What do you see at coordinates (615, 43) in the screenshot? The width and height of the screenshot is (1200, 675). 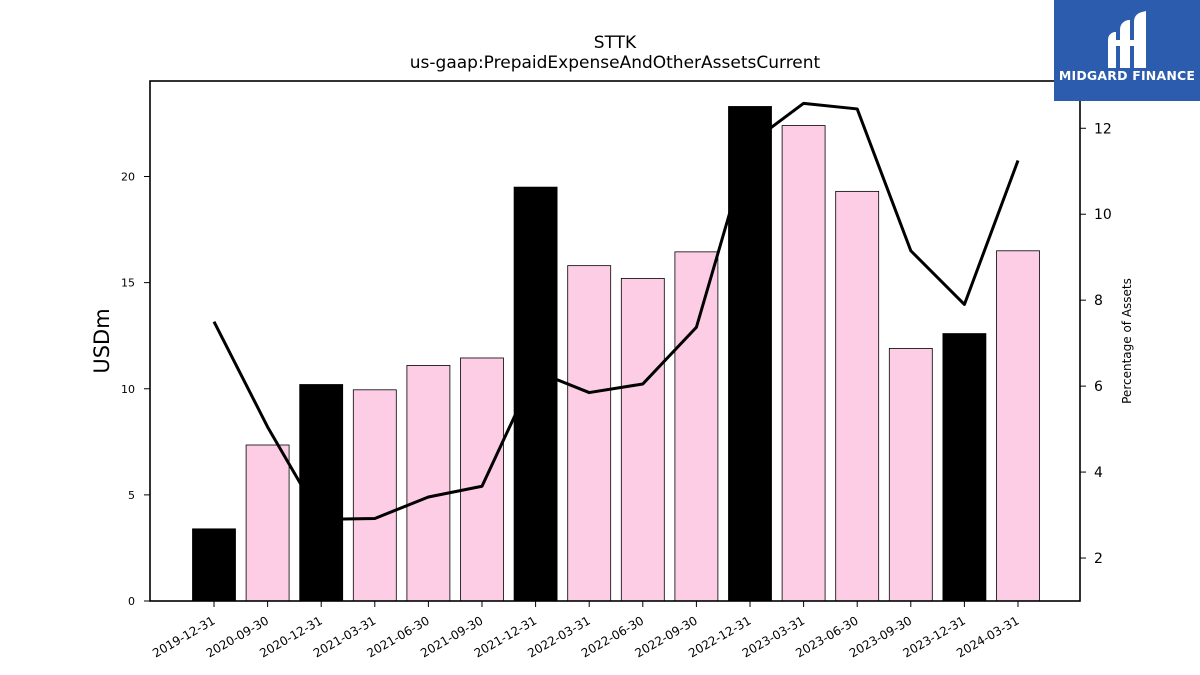 I see `chart-title: STTK` at bounding box center [615, 43].